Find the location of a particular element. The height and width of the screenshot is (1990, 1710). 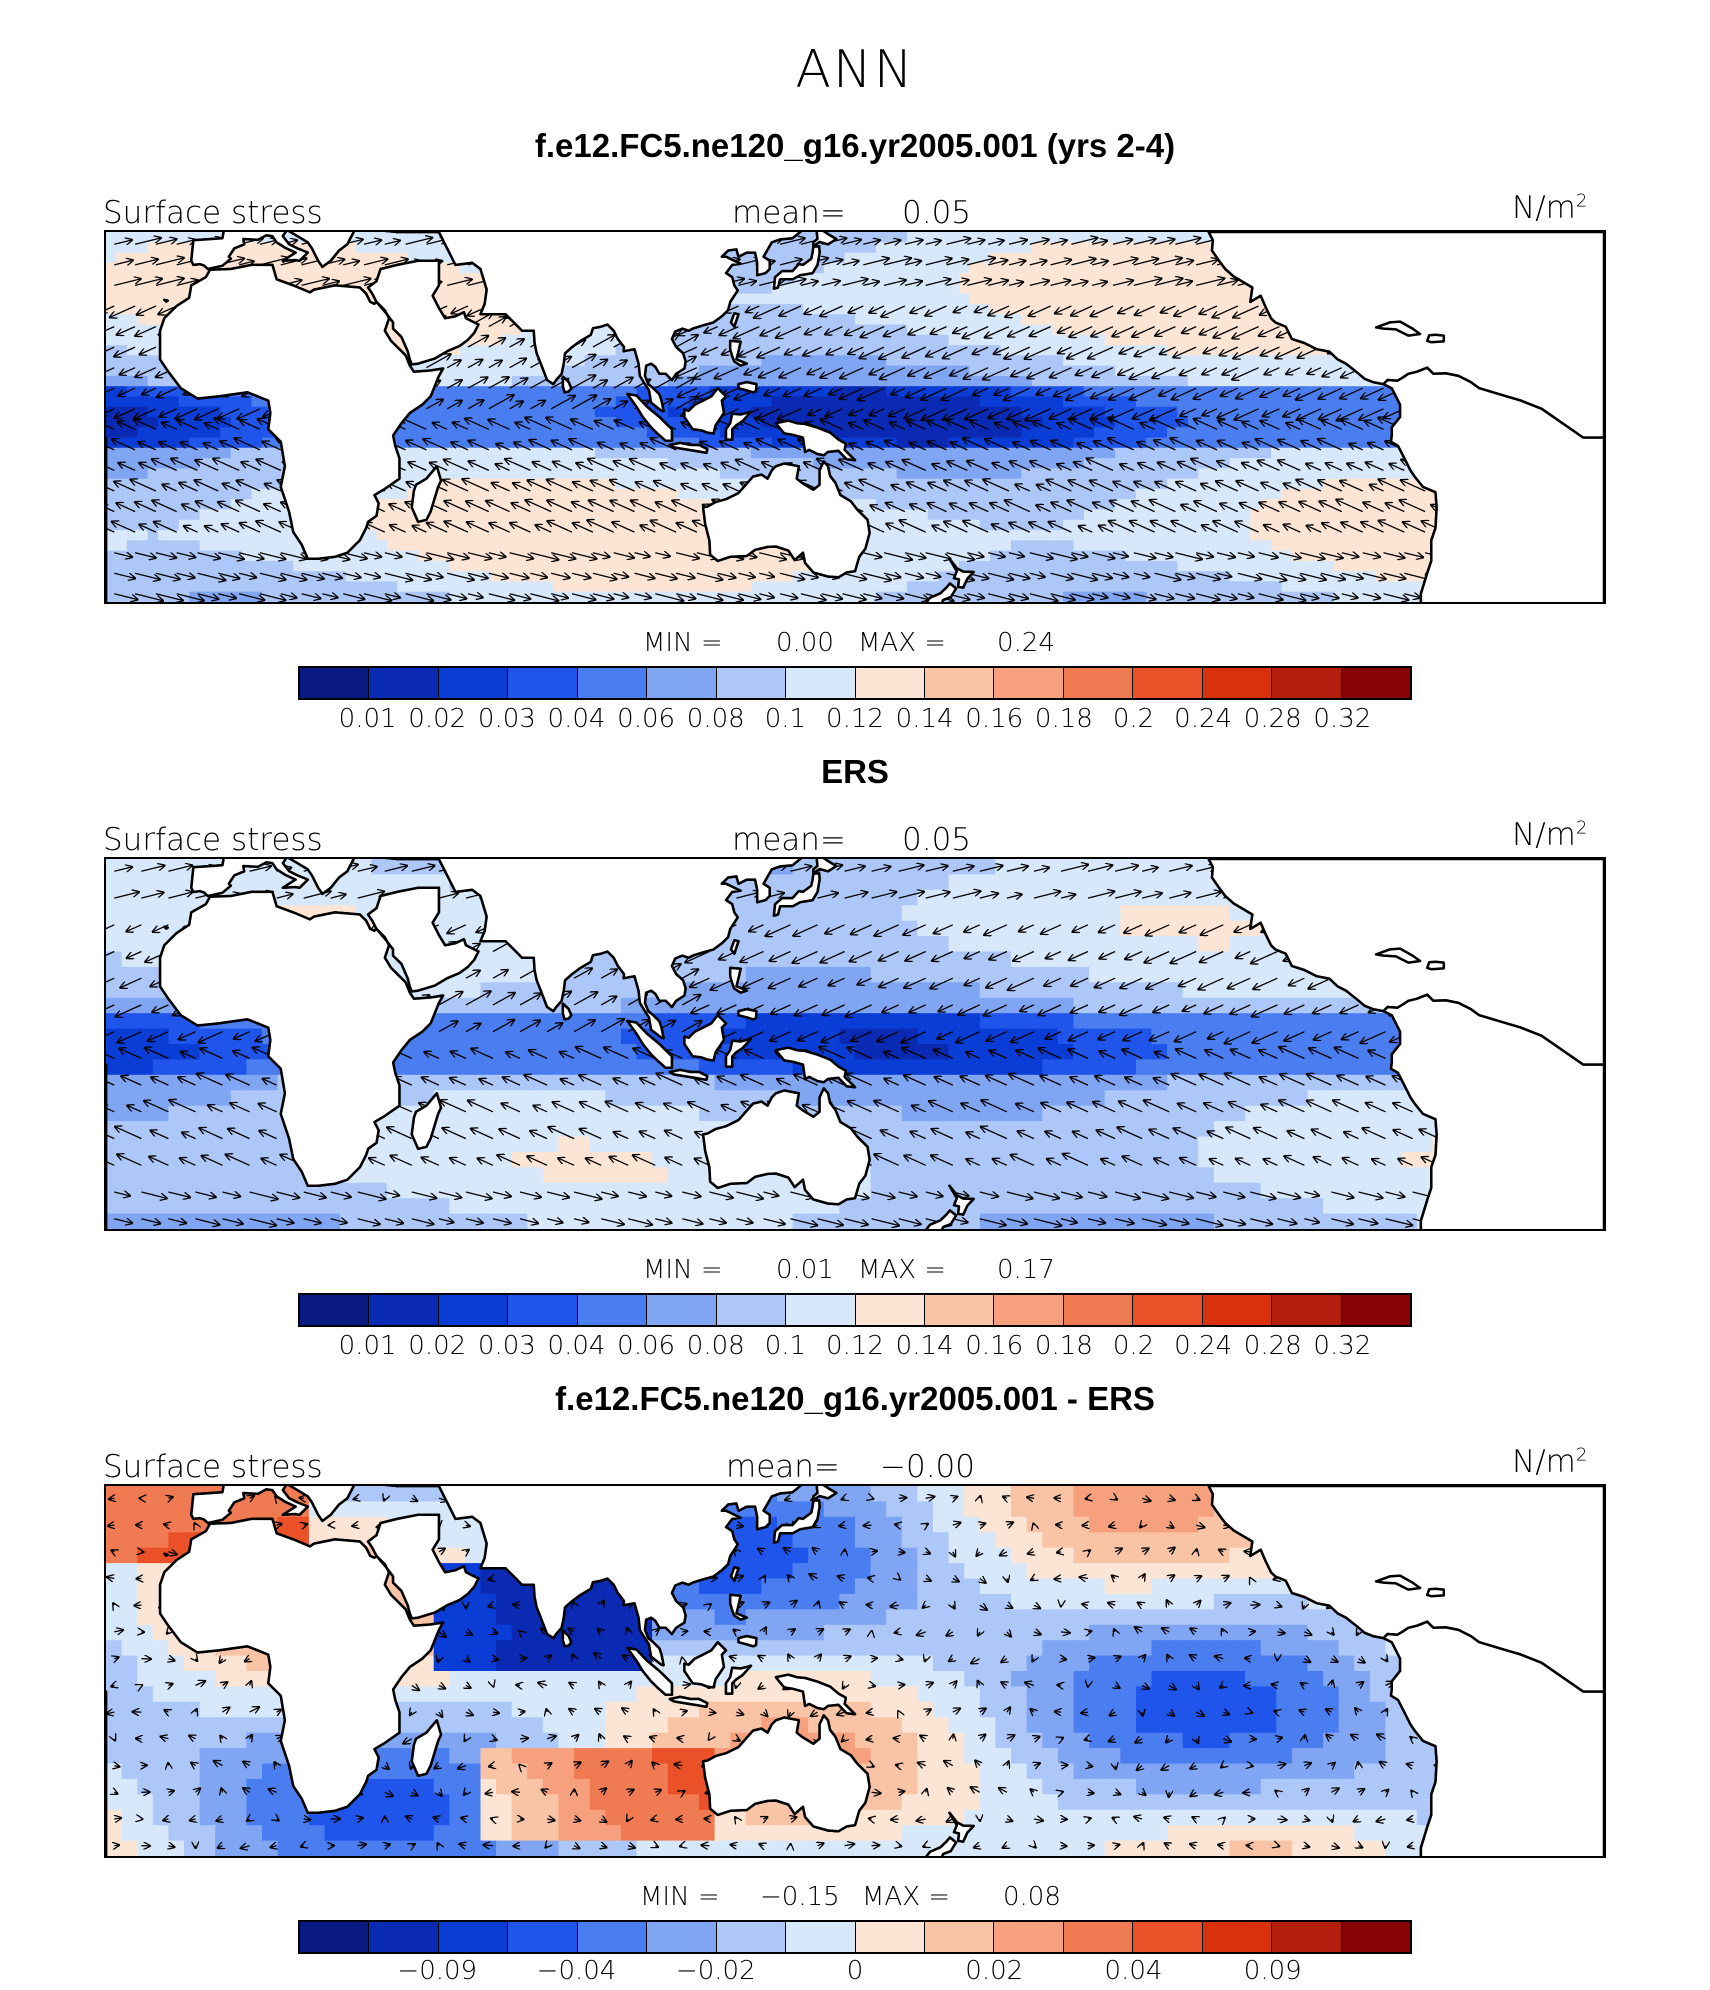

panel-3-min-label: MIN = is located at coordinates (680, 1897).